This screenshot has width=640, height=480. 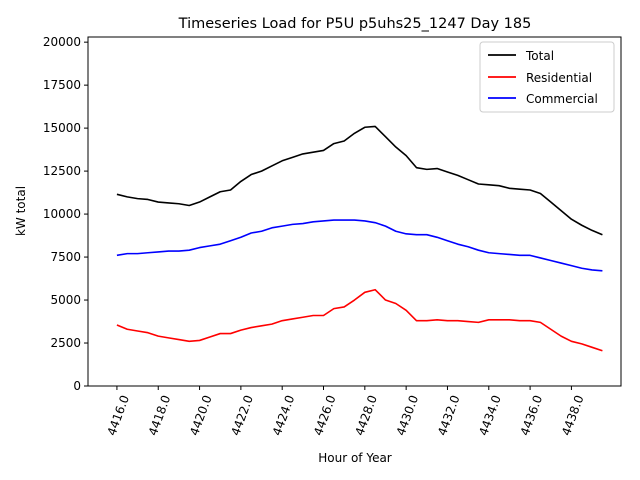 What do you see at coordinates (62, 42) in the screenshot?
I see `y-tick-label: 20000` at bounding box center [62, 42].